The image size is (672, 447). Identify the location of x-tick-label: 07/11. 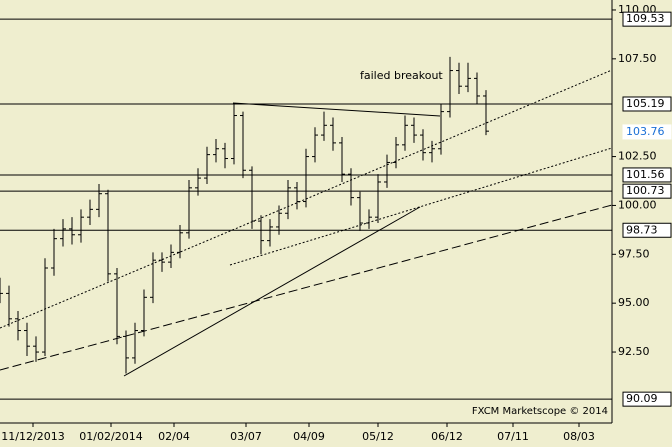
(513, 436).